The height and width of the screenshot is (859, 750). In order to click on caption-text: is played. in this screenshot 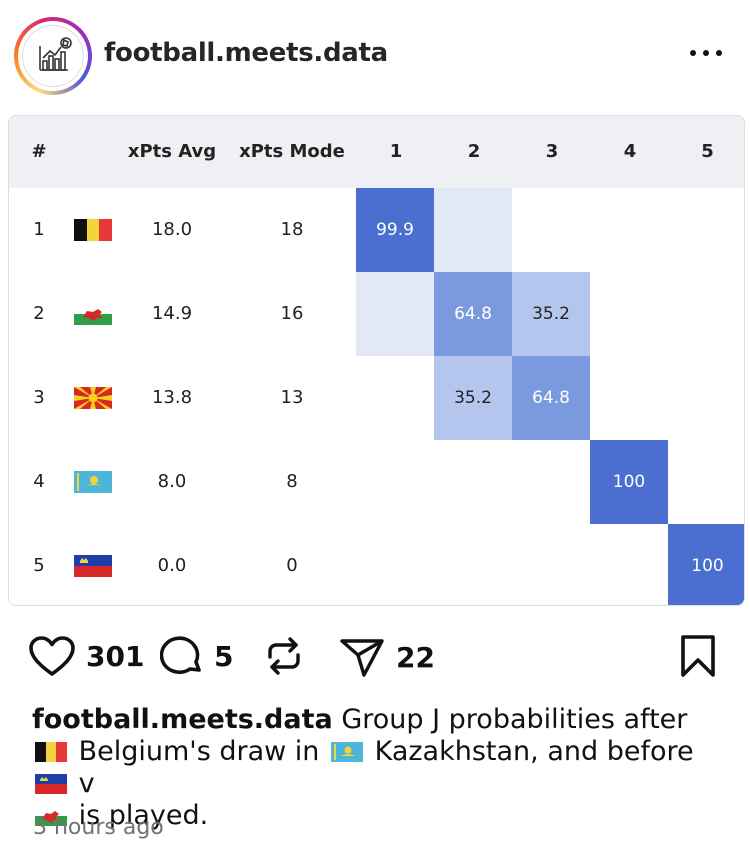, I will do `click(143, 815)`.